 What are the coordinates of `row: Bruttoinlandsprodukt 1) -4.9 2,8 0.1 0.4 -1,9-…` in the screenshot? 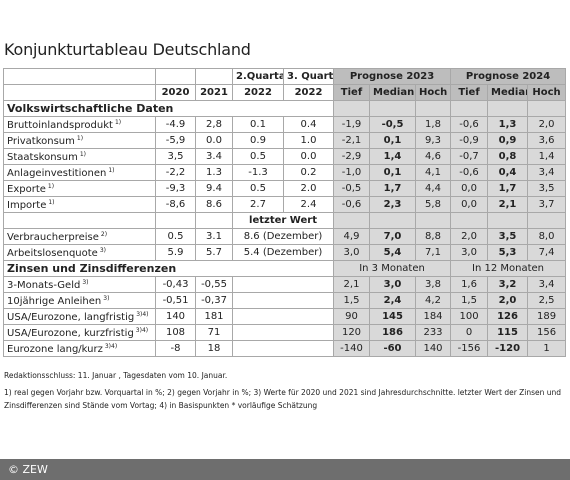 It's located at (285, 124).